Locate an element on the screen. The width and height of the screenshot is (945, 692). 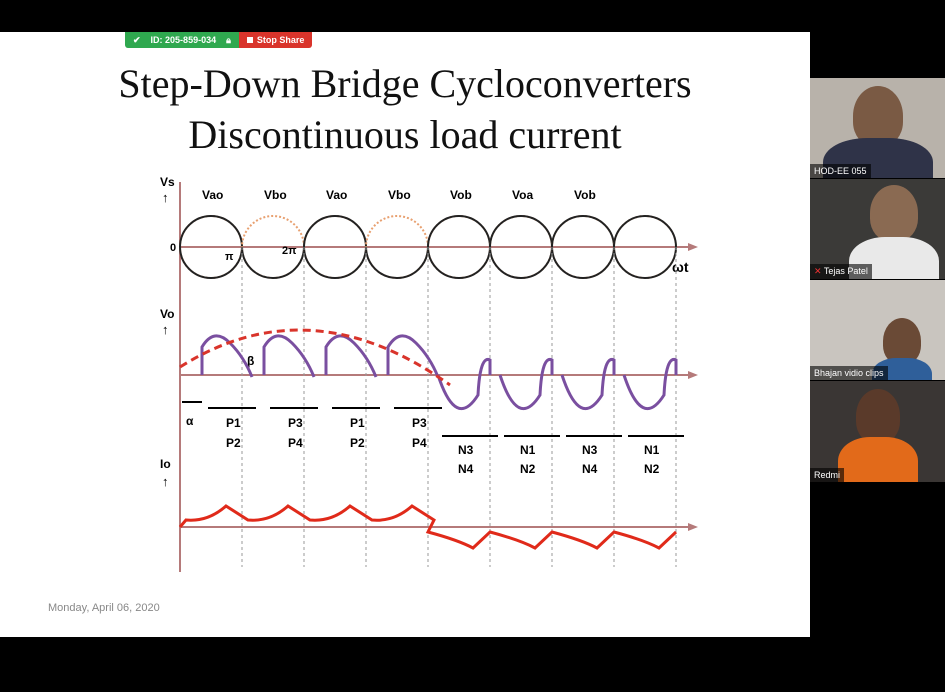
participant-name-2: ✕ Tejas Patel is located at coordinates (841, 271).